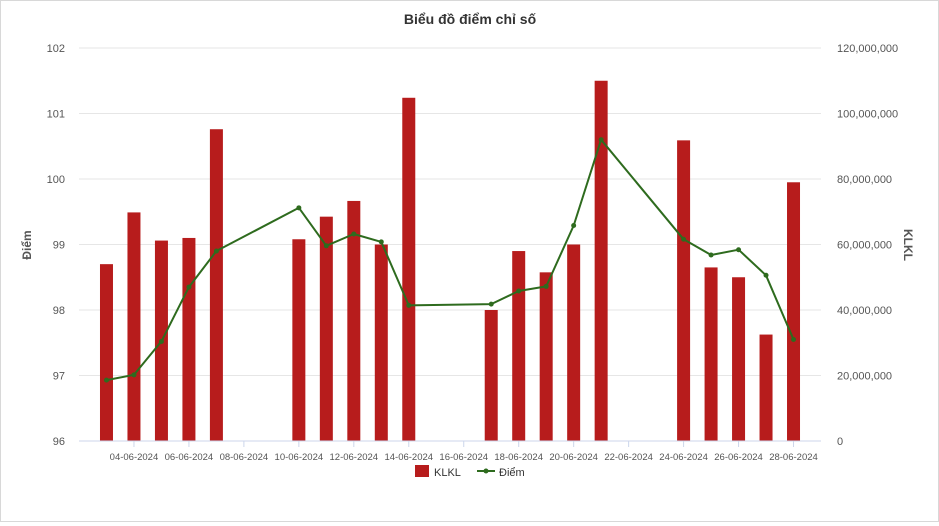 The height and width of the screenshot is (526, 939). What do you see at coordinates (470, 19) in the screenshot?
I see `chart-title: Biểu đồ điểm chỉ số` at bounding box center [470, 19].